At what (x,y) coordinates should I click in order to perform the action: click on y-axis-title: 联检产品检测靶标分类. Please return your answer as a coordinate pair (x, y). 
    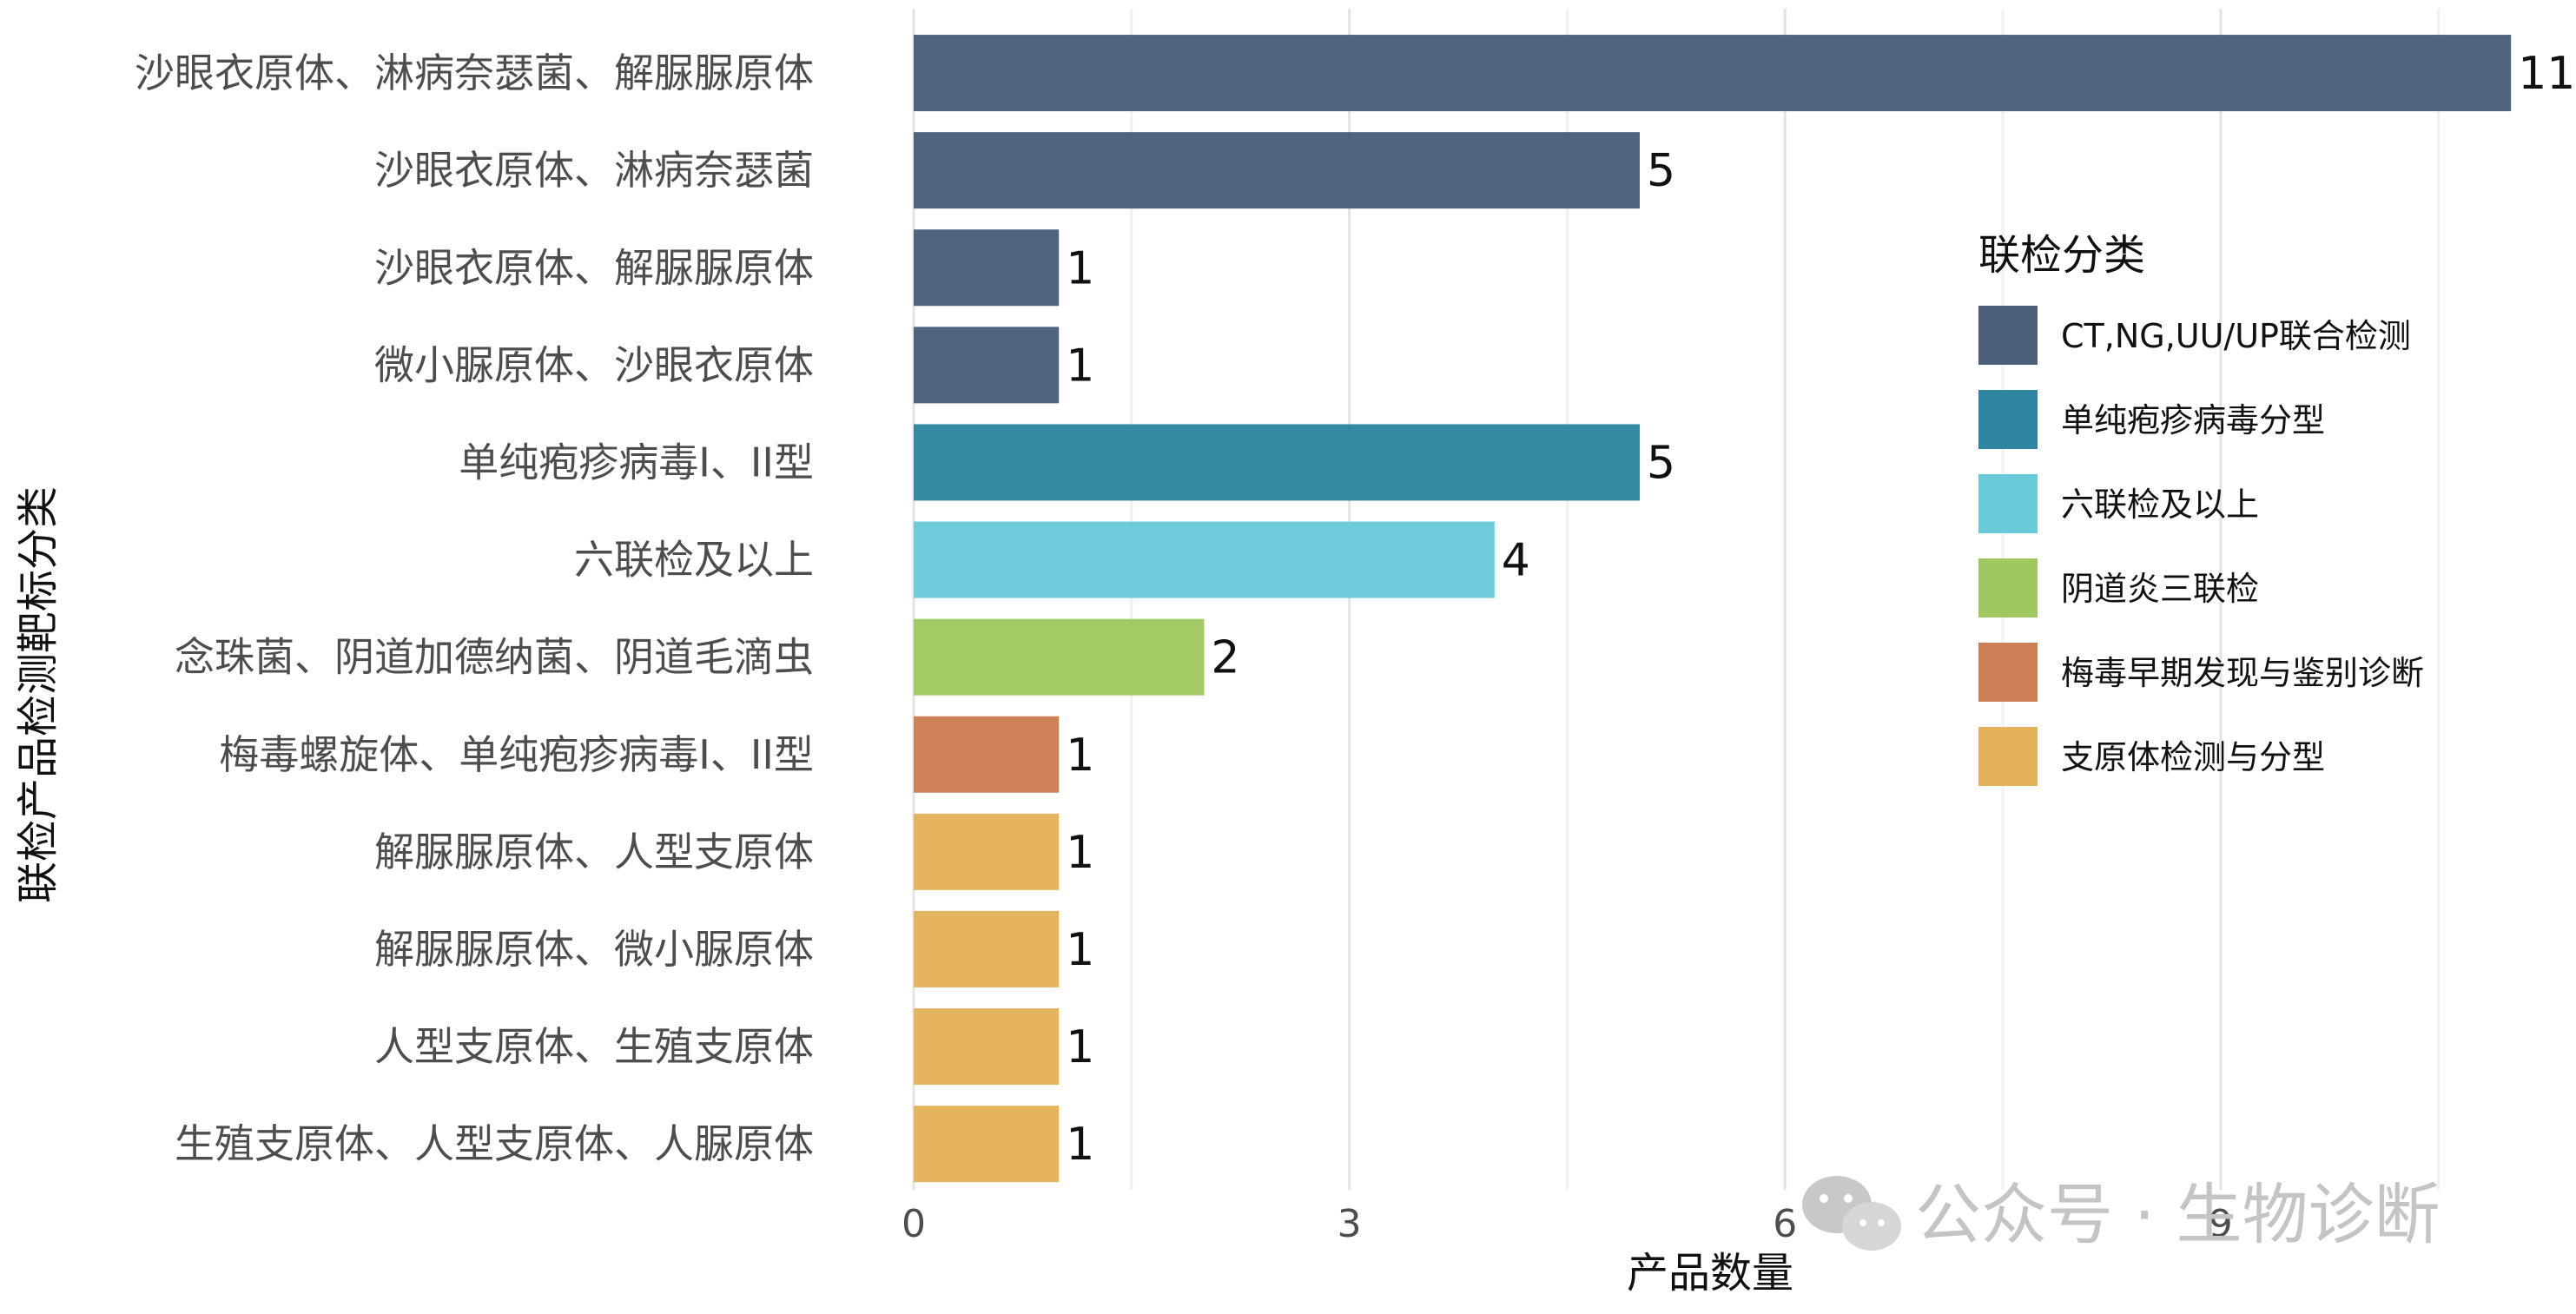
    Looking at the image, I should click on (38, 694).